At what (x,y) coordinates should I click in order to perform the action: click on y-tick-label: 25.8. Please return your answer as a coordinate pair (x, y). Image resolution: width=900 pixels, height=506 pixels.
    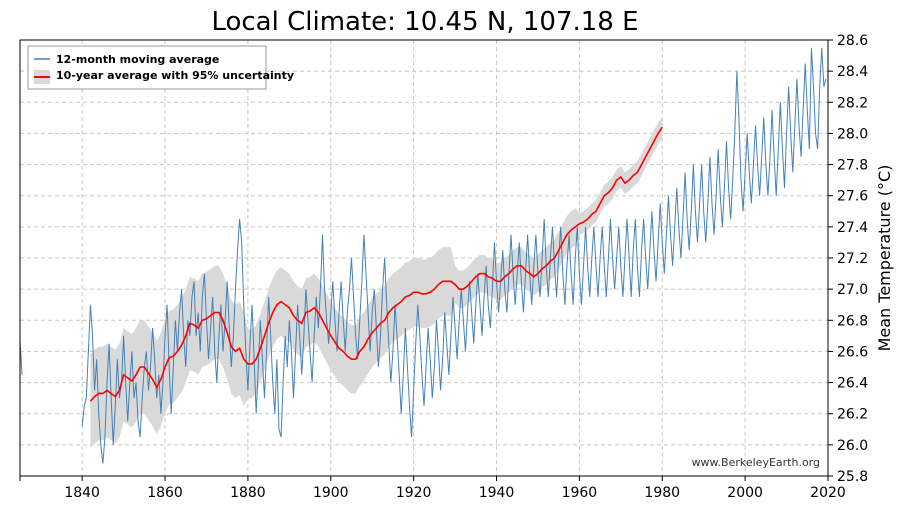
    Looking at the image, I should click on (852, 477).